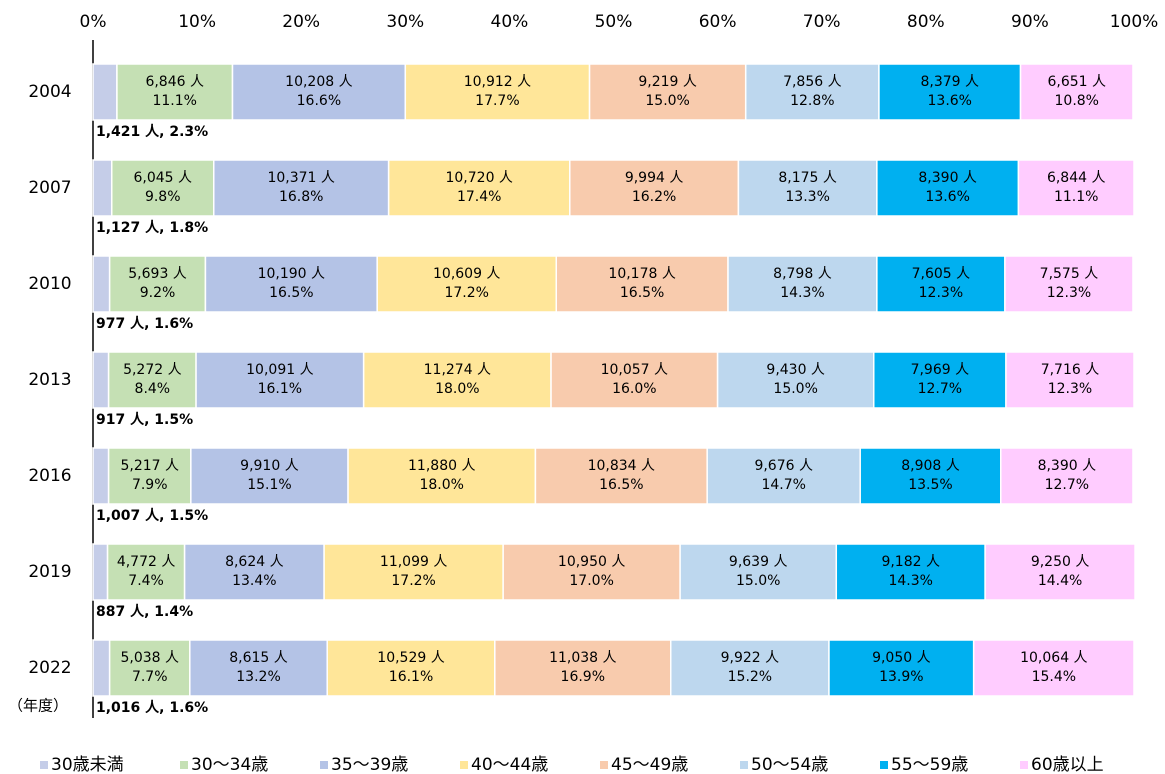  I want to click on data-label-count: 9,250 人, so click(1060, 562).